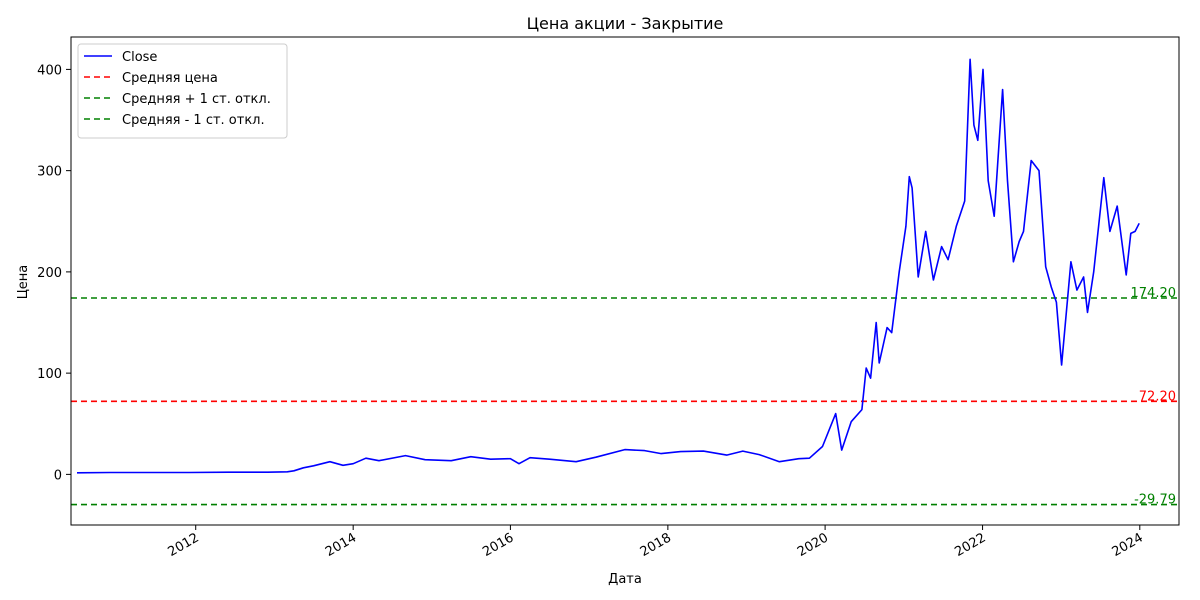  What do you see at coordinates (1157, 396) in the screenshot?
I see `reference-line-label: 72.20` at bounding box center [1157, 396].